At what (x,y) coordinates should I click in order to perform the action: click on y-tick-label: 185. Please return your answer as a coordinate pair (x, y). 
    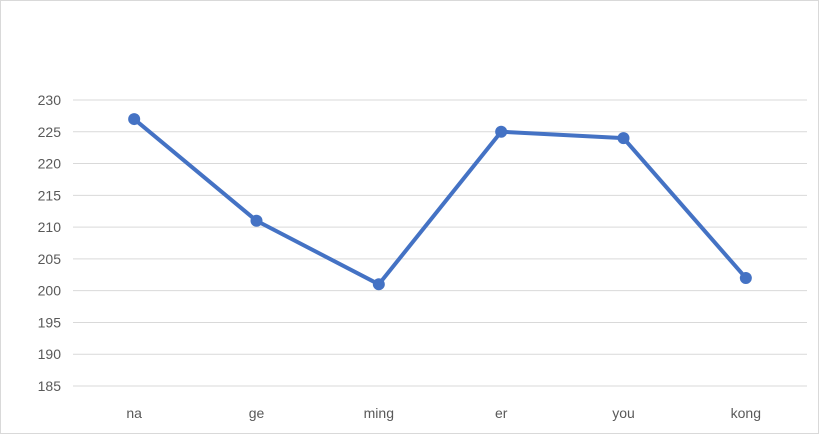
    Looking at the image, I should click on (50, 386).